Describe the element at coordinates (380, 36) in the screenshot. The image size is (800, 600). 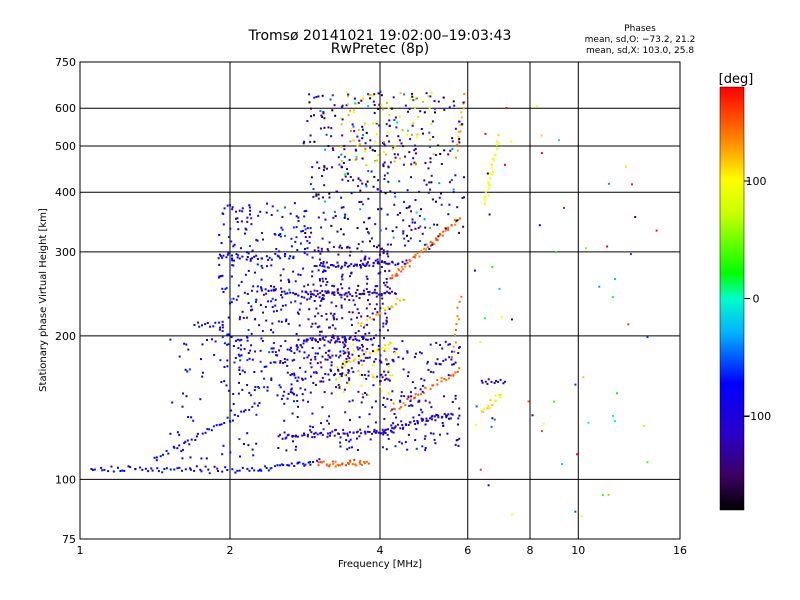
I see `chart-title: Tromsø 20141021 19:02:00–19:03:43` at that location.